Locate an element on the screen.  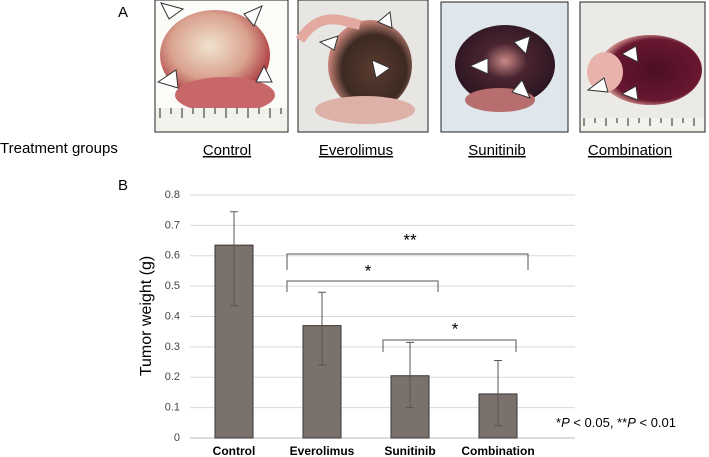
y-tick-label: 0.2 is located at coordinates (172, 377).